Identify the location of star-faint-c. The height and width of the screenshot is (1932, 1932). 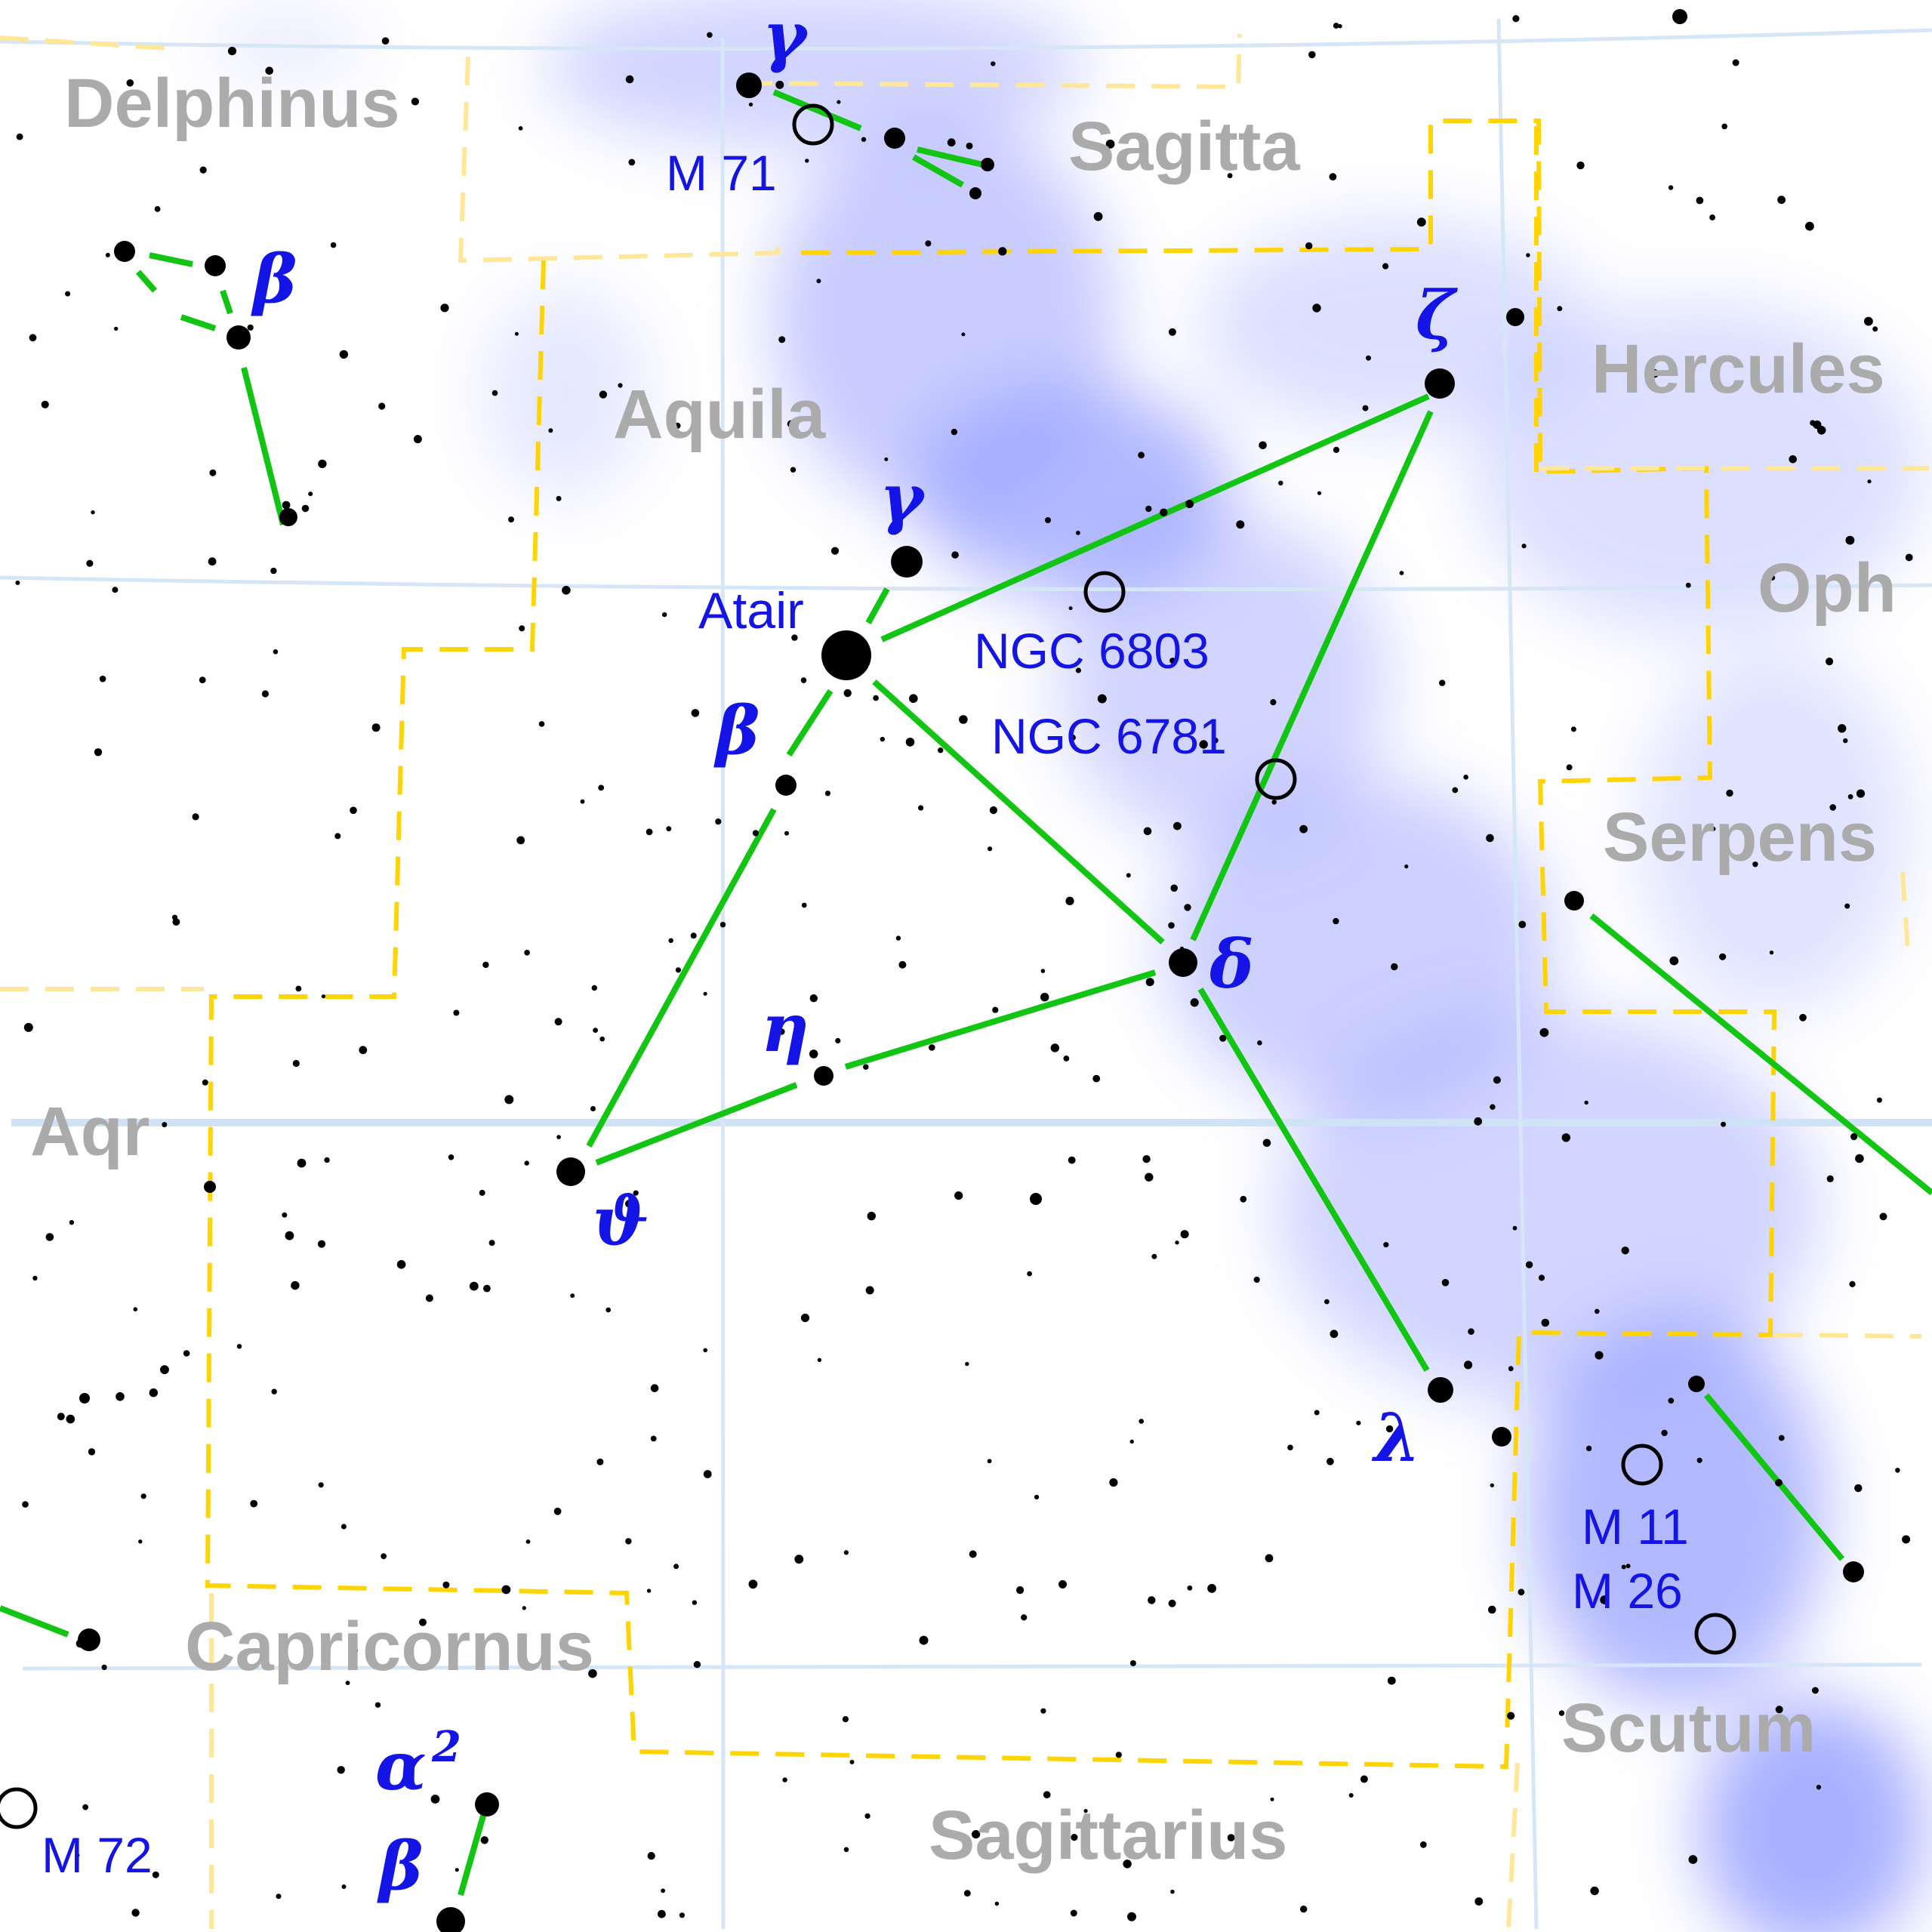
(84, 1398).